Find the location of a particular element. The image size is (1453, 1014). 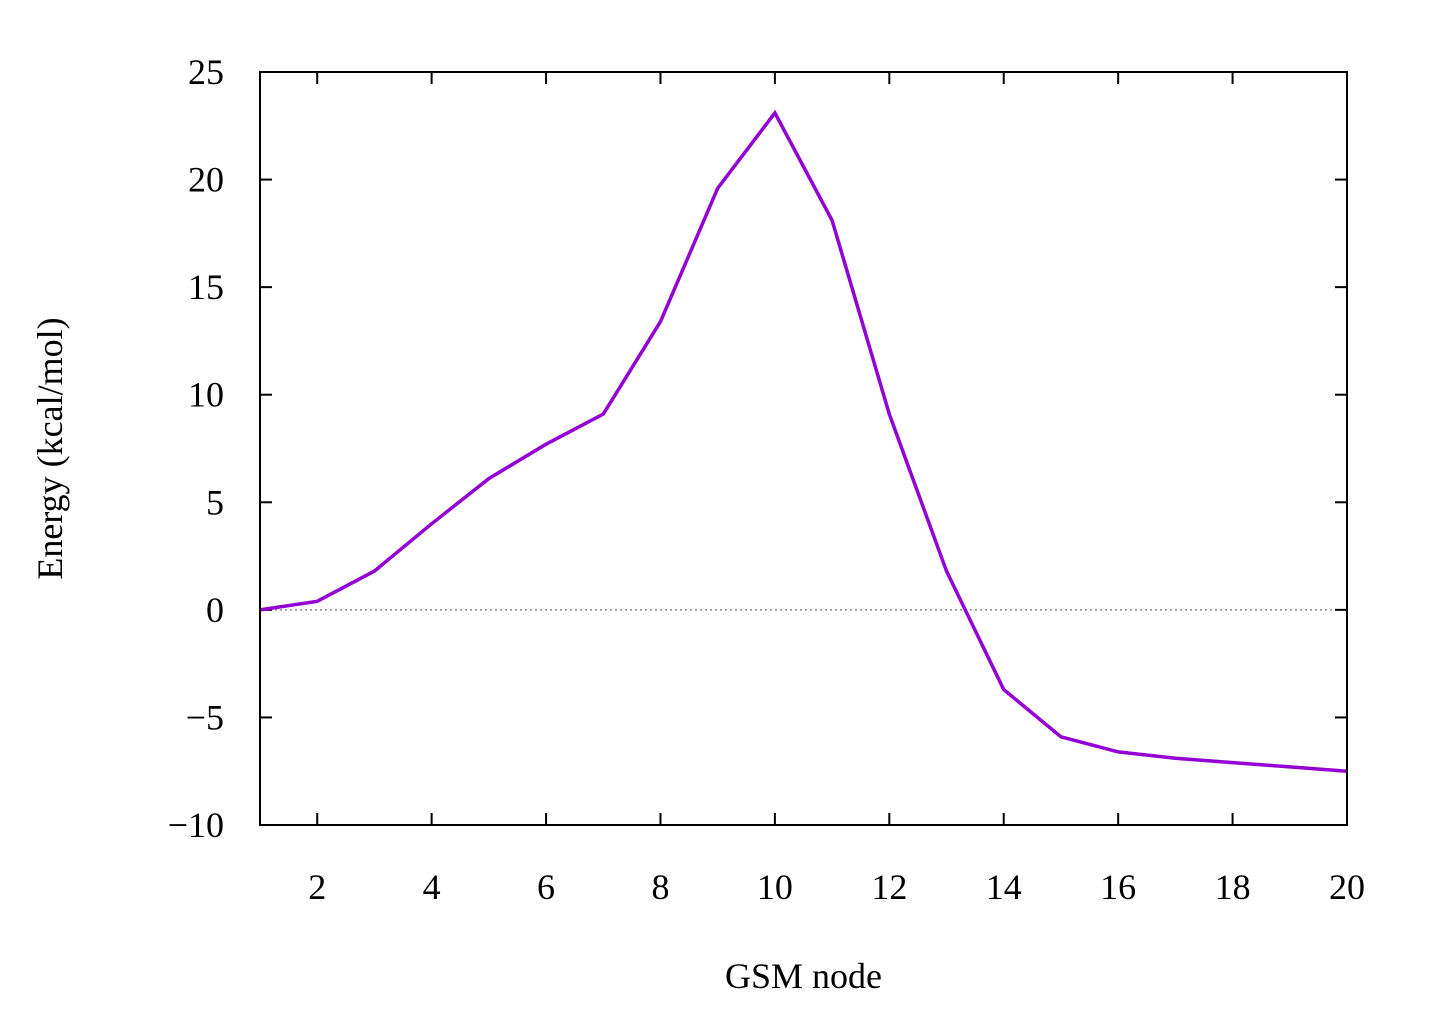

y-tick-label: −10 is located at coordinates (196, 825).